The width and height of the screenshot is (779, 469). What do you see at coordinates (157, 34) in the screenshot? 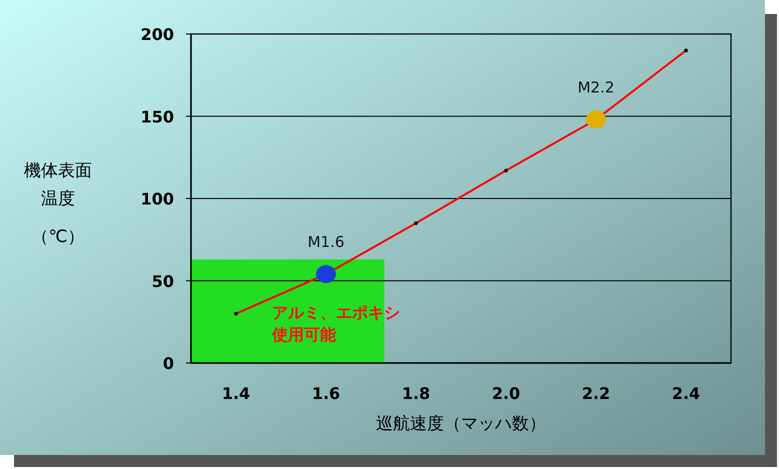
I see `y-tick-label: 200` at bounding box center [157, 34].